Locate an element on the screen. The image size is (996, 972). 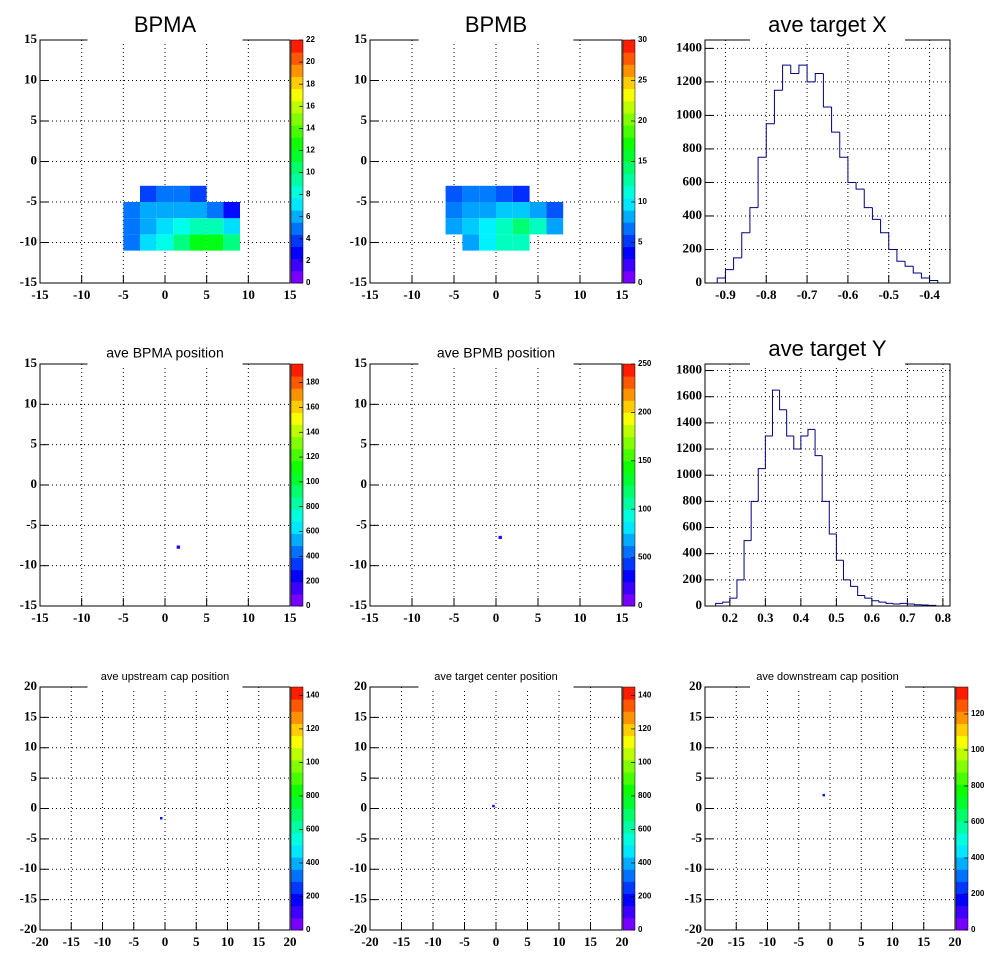
y-tick-label: 1000 is located at coordinates (689, 113).